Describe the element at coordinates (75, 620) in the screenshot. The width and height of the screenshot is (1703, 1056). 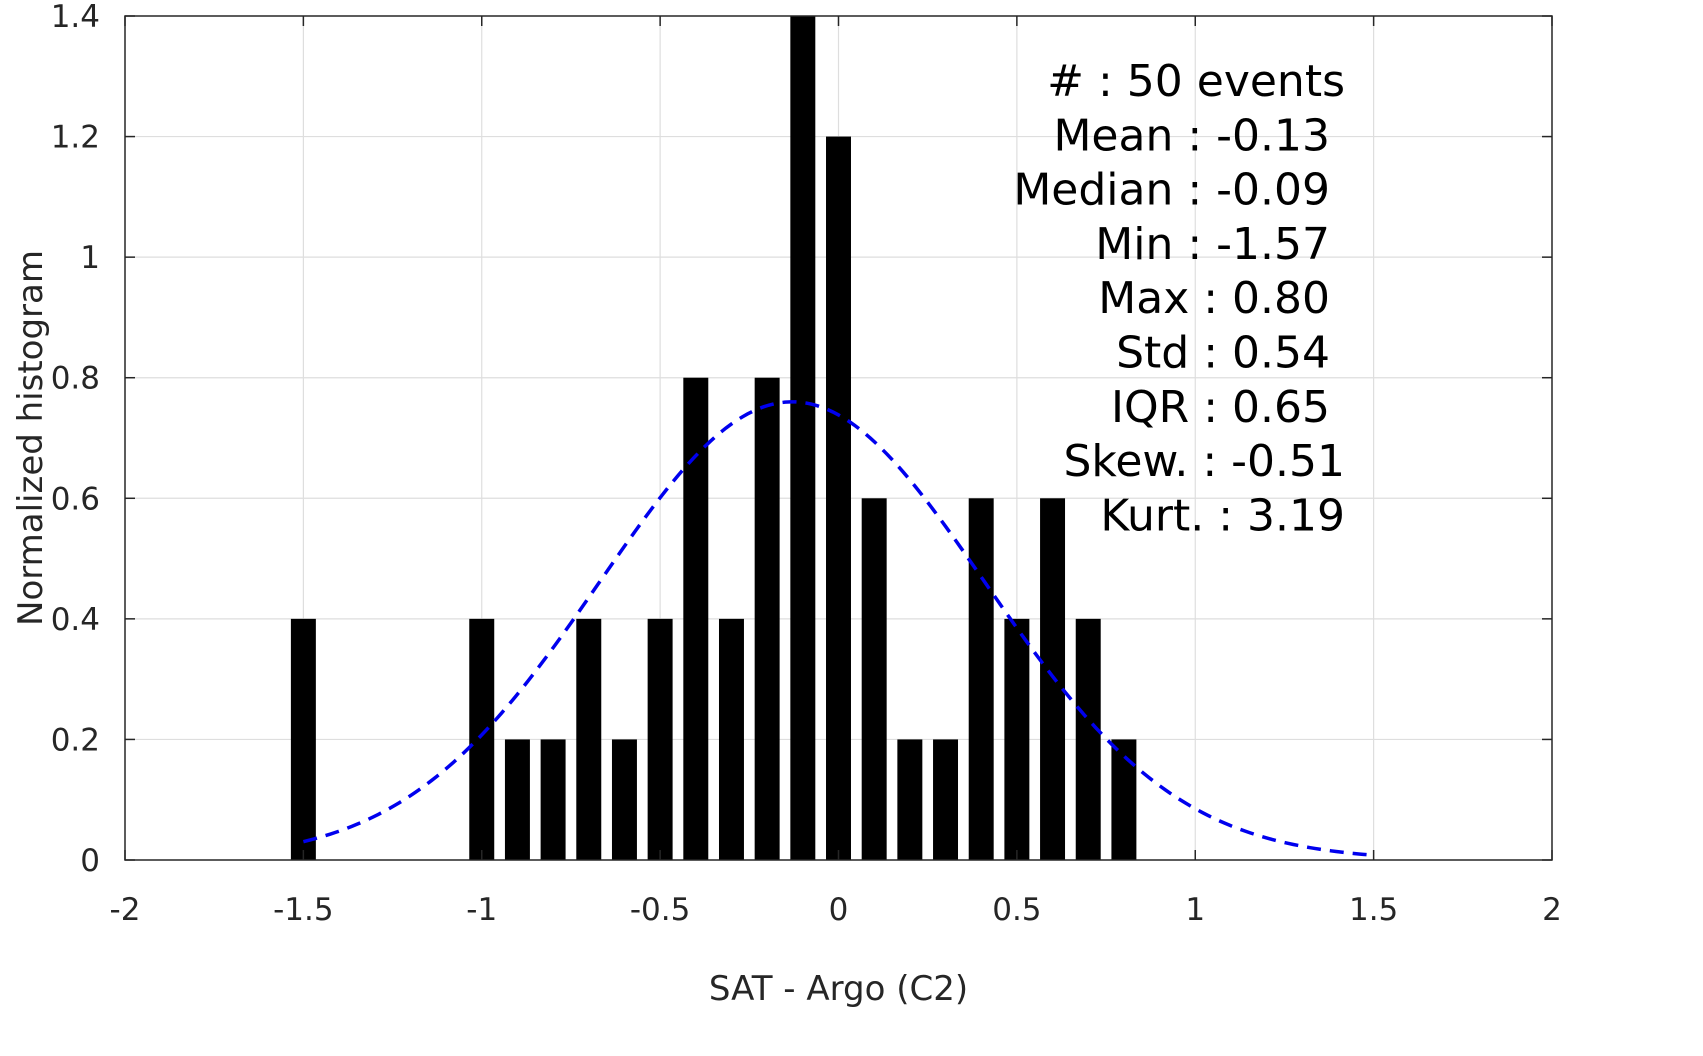
I see `y-tick-label: 0.4` at that location.